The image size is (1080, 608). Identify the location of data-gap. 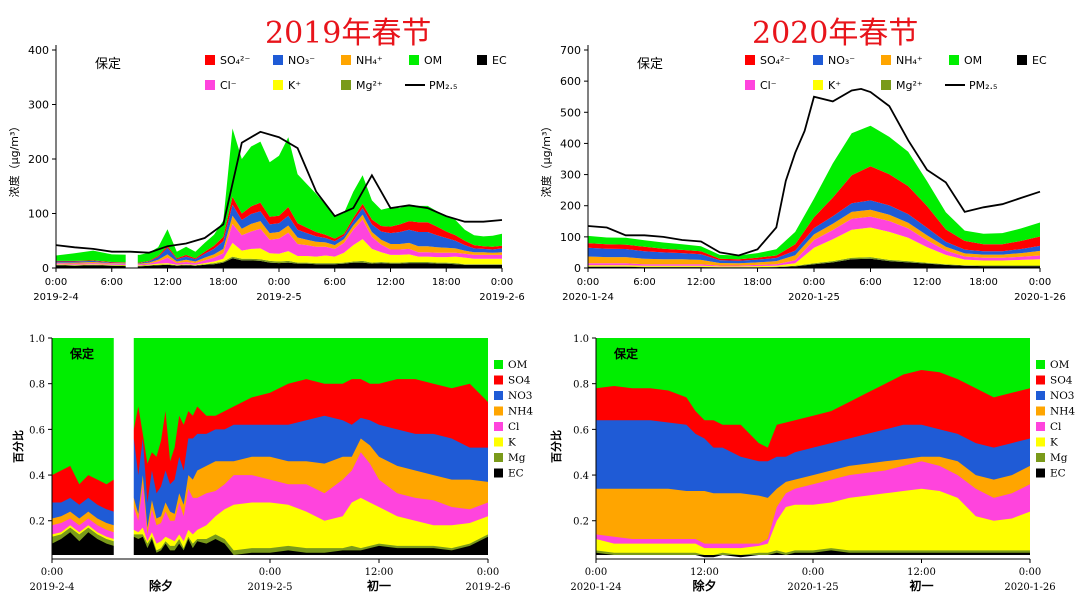
(131, 159).